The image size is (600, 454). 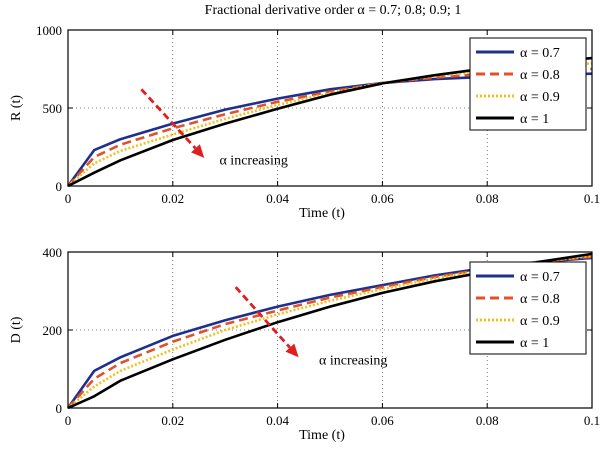 What do you see at coordinates (53, 108) in the screenshot?
I see `y-tick-label: 500` at bounding box center [53, 108].